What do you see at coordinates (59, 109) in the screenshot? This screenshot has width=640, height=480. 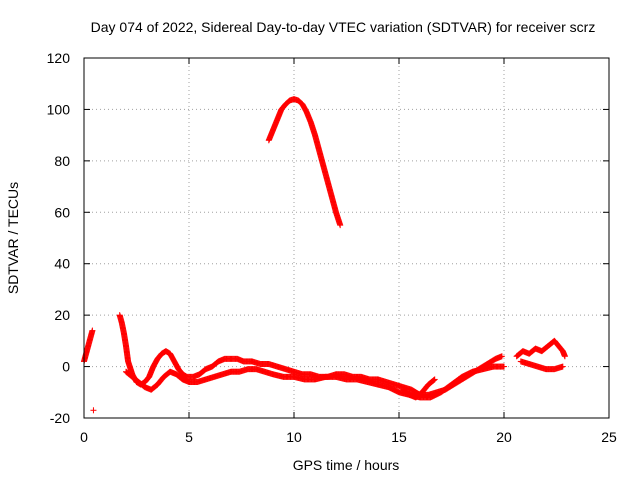 I see `y-tick-label: 100` at bounding box center [59, 109].